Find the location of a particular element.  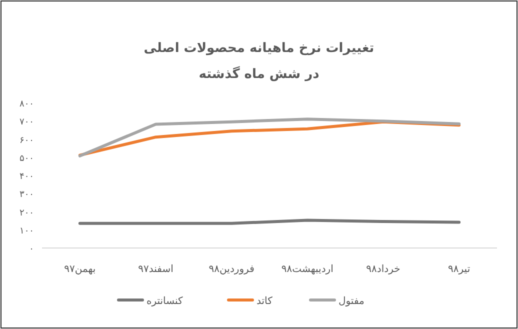

y-tick-label: ۰ is located at coordinates (31, 249).